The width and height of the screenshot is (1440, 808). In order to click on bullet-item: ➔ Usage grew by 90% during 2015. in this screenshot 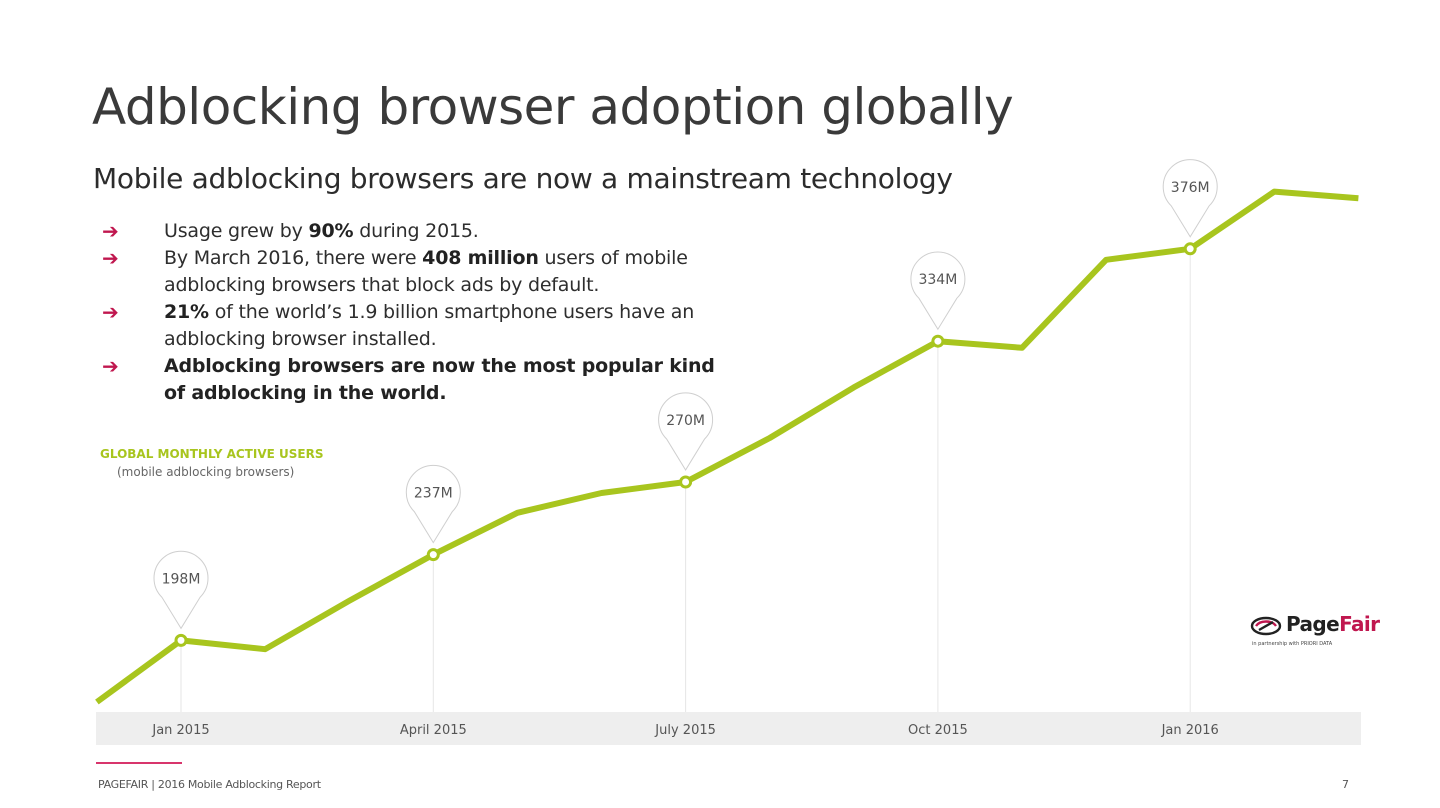, I will do `click(412, 231)`.